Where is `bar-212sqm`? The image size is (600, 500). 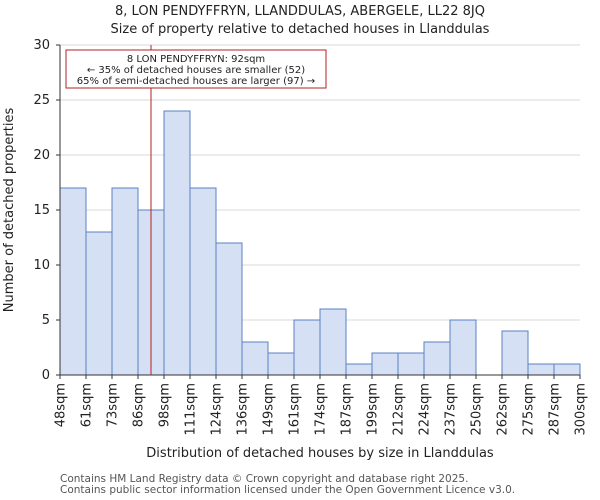 bar-212sqm is located at coordinates (411, 364).